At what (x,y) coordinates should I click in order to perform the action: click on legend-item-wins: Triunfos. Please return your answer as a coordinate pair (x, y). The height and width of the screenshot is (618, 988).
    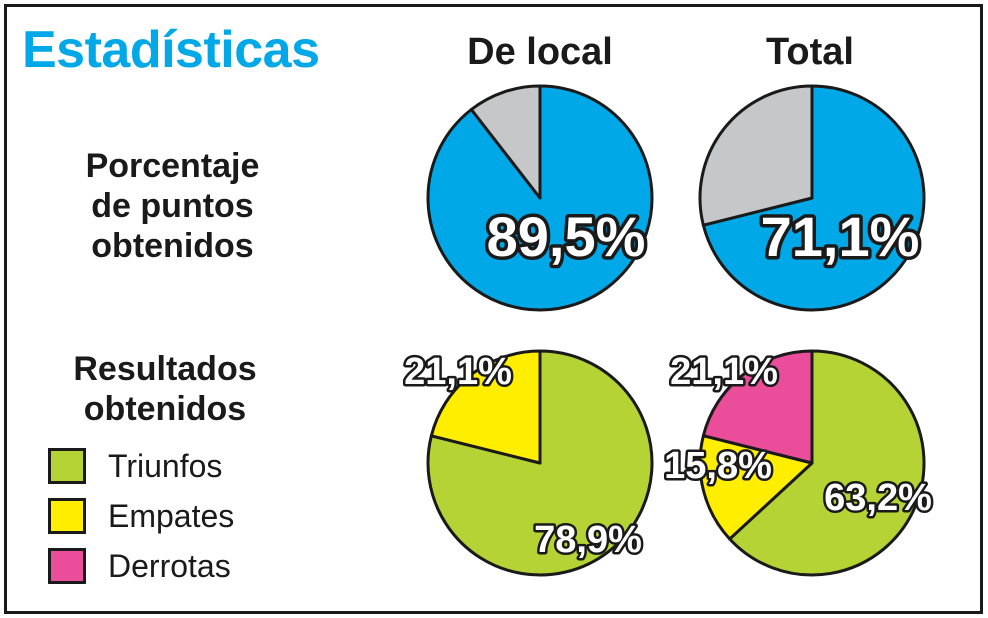
    Looking at the image, I should click on (141, 466).